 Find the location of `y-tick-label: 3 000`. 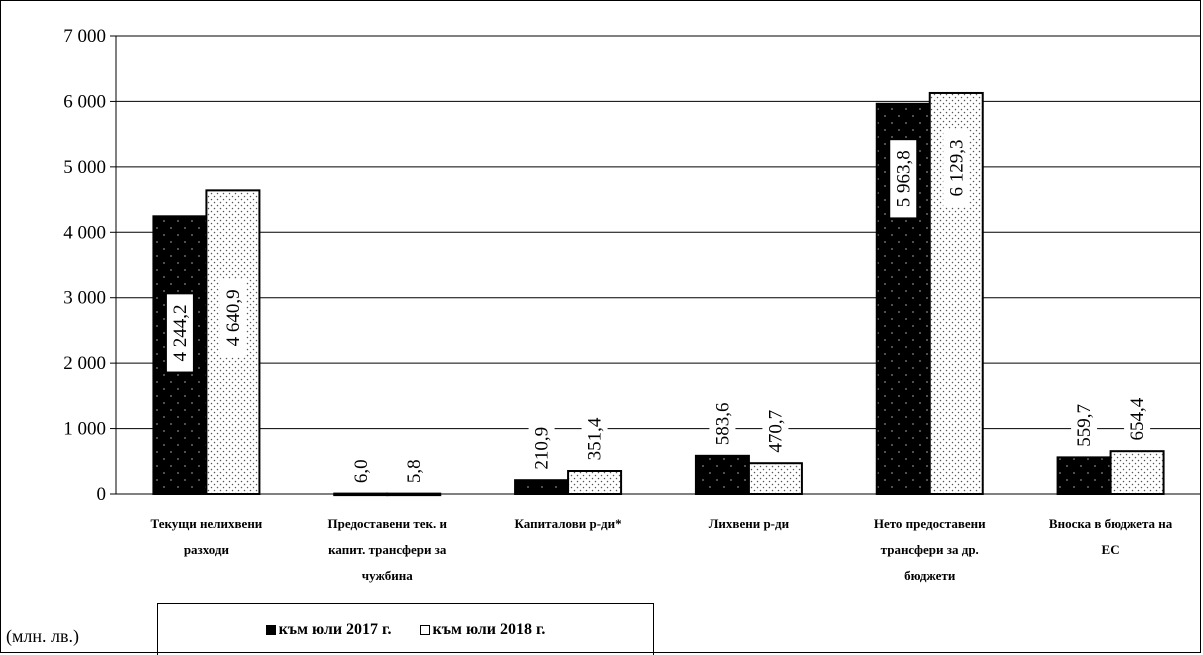

y-tick-label: 3 000 is located at coordinates (84, 298).